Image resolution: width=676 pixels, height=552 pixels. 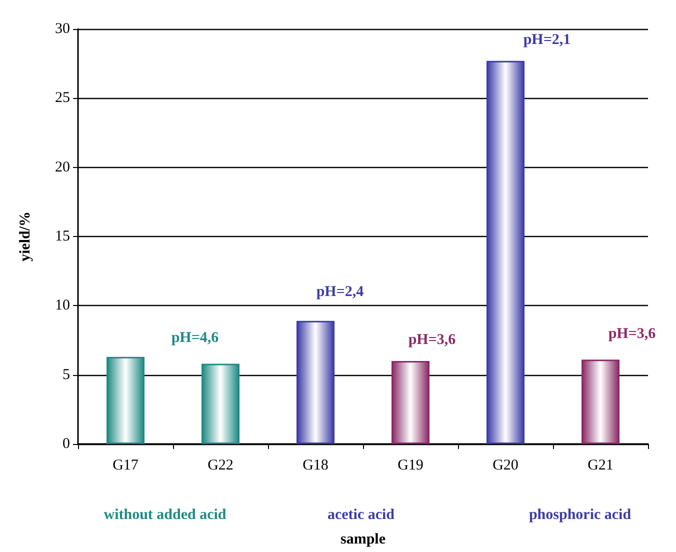 I want to click on text: phosphoric acid, so click(x=580, y=515).